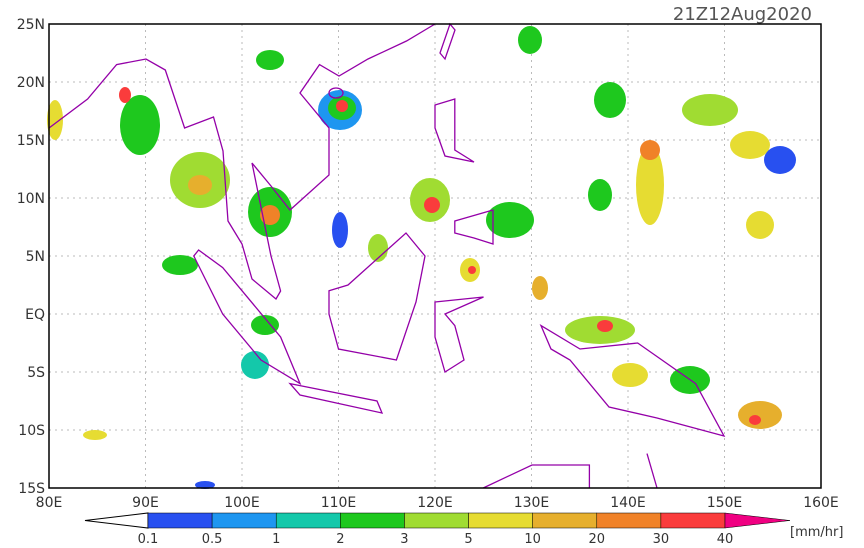 Image resolution: width=864 pixels, height=548 pixels. What do you see at coordinates (628, 503) in the screenshot?
I see `lon-label: 140E` at bounding box center [628, 503].